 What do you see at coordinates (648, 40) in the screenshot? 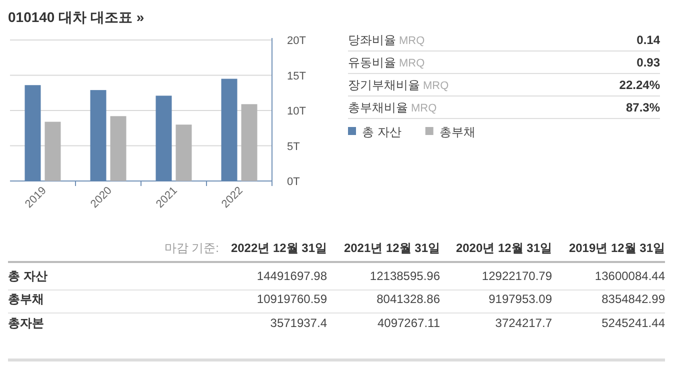
I see `text: 0.14` at bounding box center [648, 40].